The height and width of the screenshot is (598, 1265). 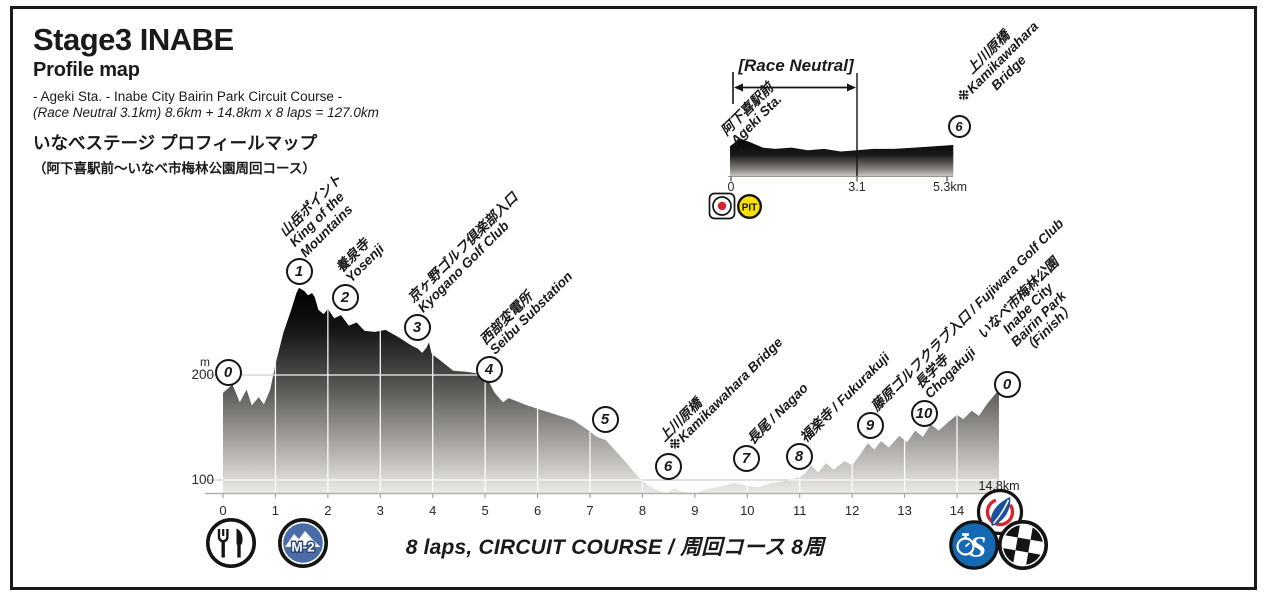 What do you see at coordinates (202, 479) in the screenshot?
I see `y-tick-100: 100` at bounding box center [202, 479].